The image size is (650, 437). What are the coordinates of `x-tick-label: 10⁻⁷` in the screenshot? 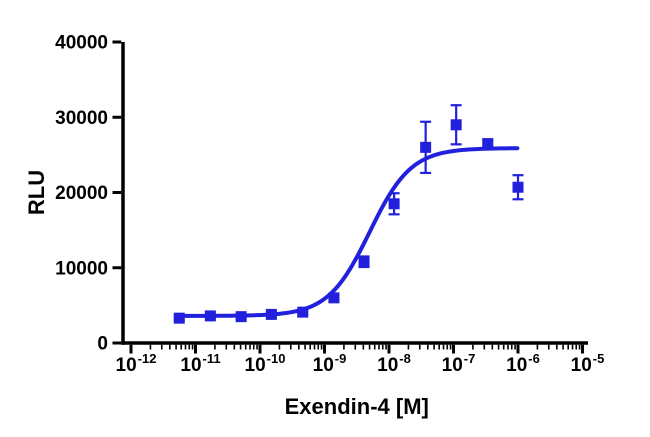 It's located at (459, 363).